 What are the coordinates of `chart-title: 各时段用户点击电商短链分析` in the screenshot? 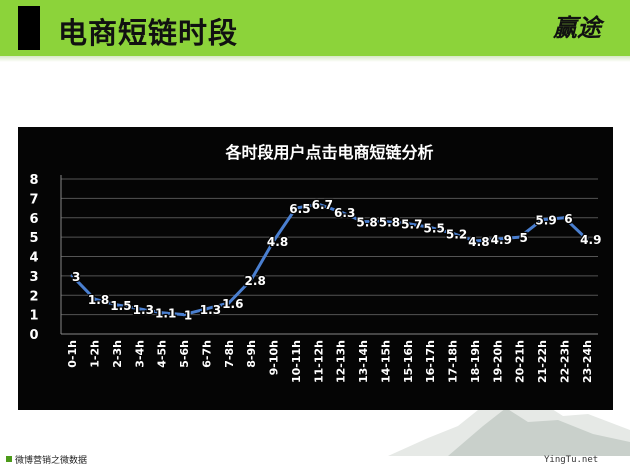 It's located at (328, 152).